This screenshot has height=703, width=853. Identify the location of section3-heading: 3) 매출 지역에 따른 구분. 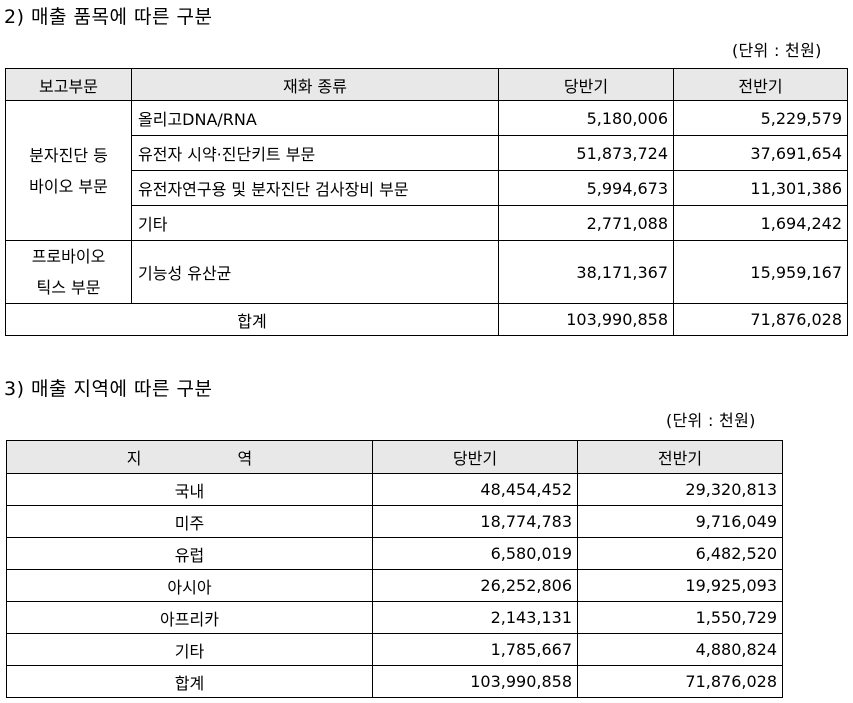
(108, 389).